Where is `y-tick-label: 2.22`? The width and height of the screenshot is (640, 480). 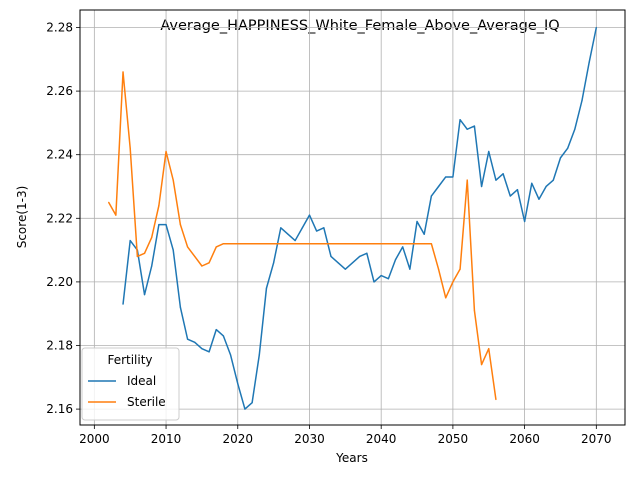 y-tick-label: 2.22 is located at coordinates (59, 218).